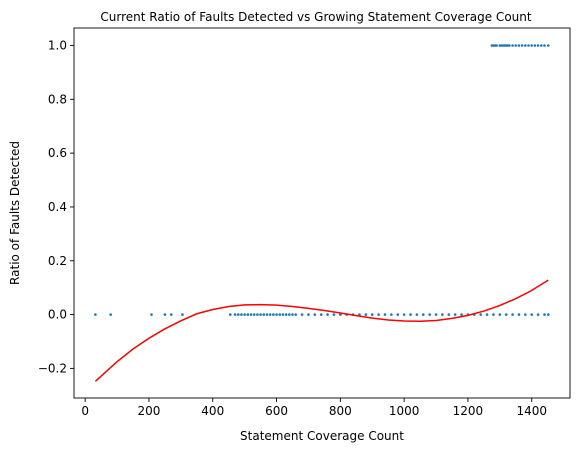  I want to click on x-tick-label: 600, so click(276, 411).